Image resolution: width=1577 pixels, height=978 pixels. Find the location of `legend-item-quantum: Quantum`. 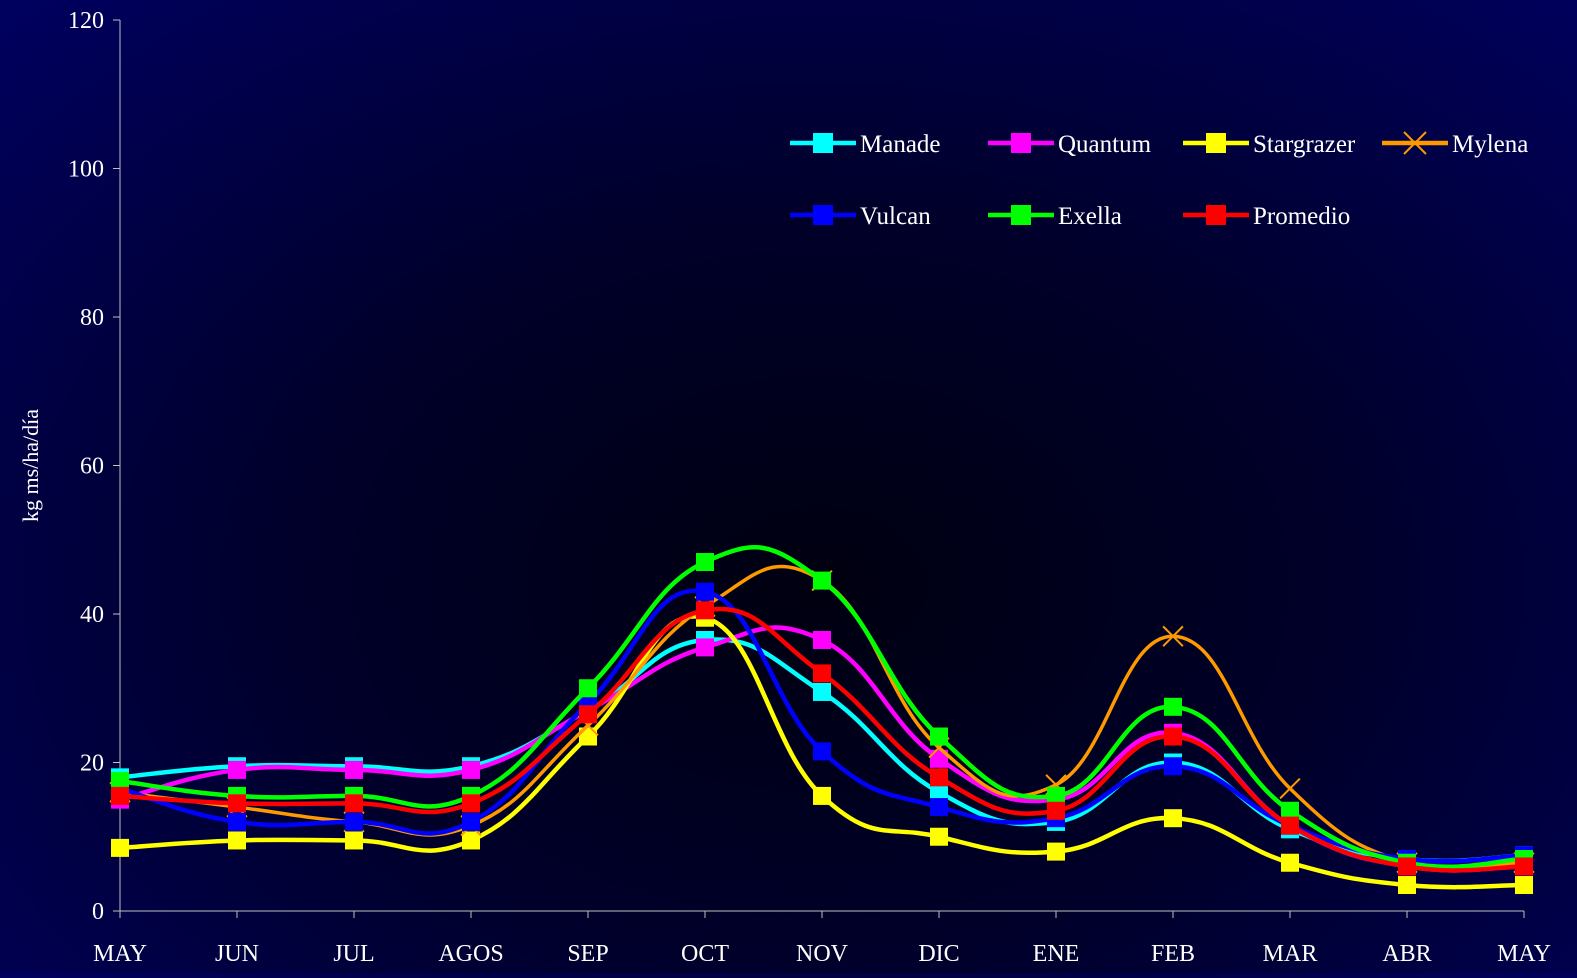

legend-item-quantum: Quantum is located at coordinates (1070, 144).